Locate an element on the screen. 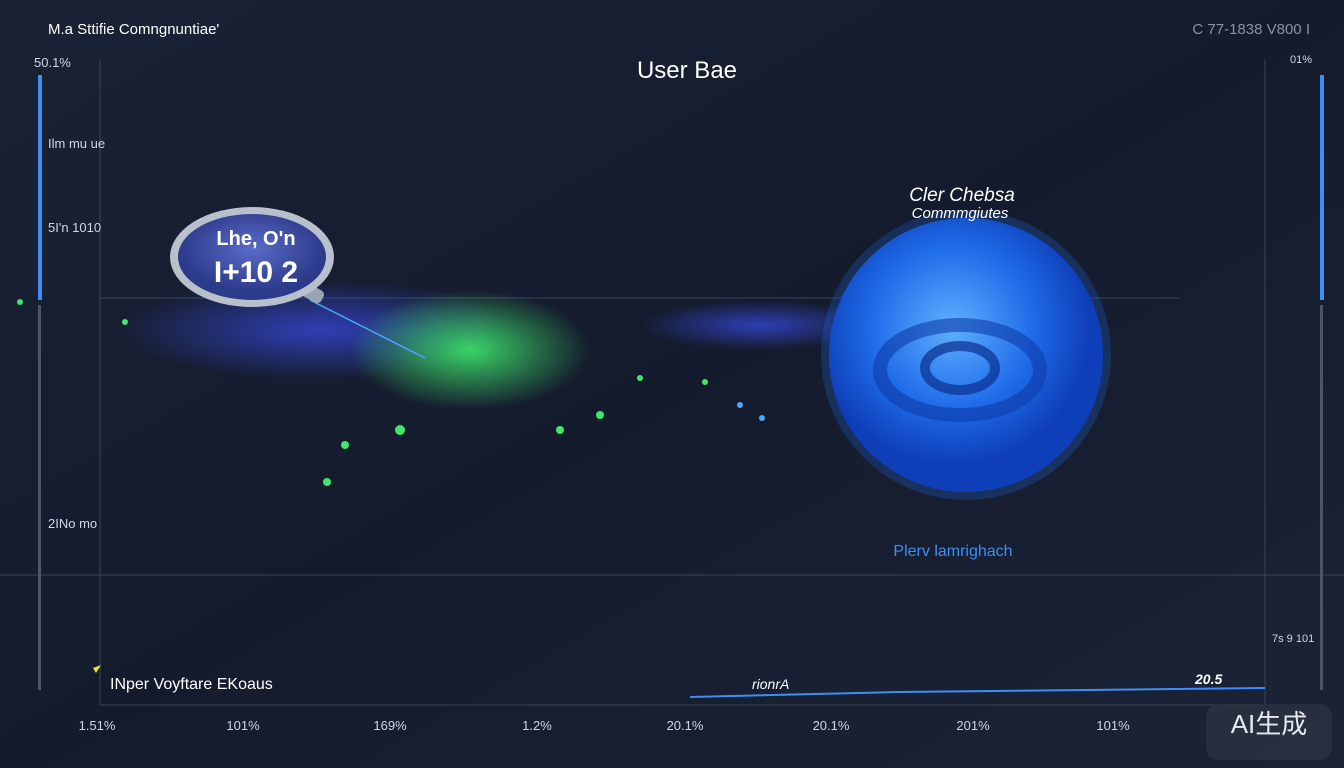  trend-line is located at coordinates (977, 692).